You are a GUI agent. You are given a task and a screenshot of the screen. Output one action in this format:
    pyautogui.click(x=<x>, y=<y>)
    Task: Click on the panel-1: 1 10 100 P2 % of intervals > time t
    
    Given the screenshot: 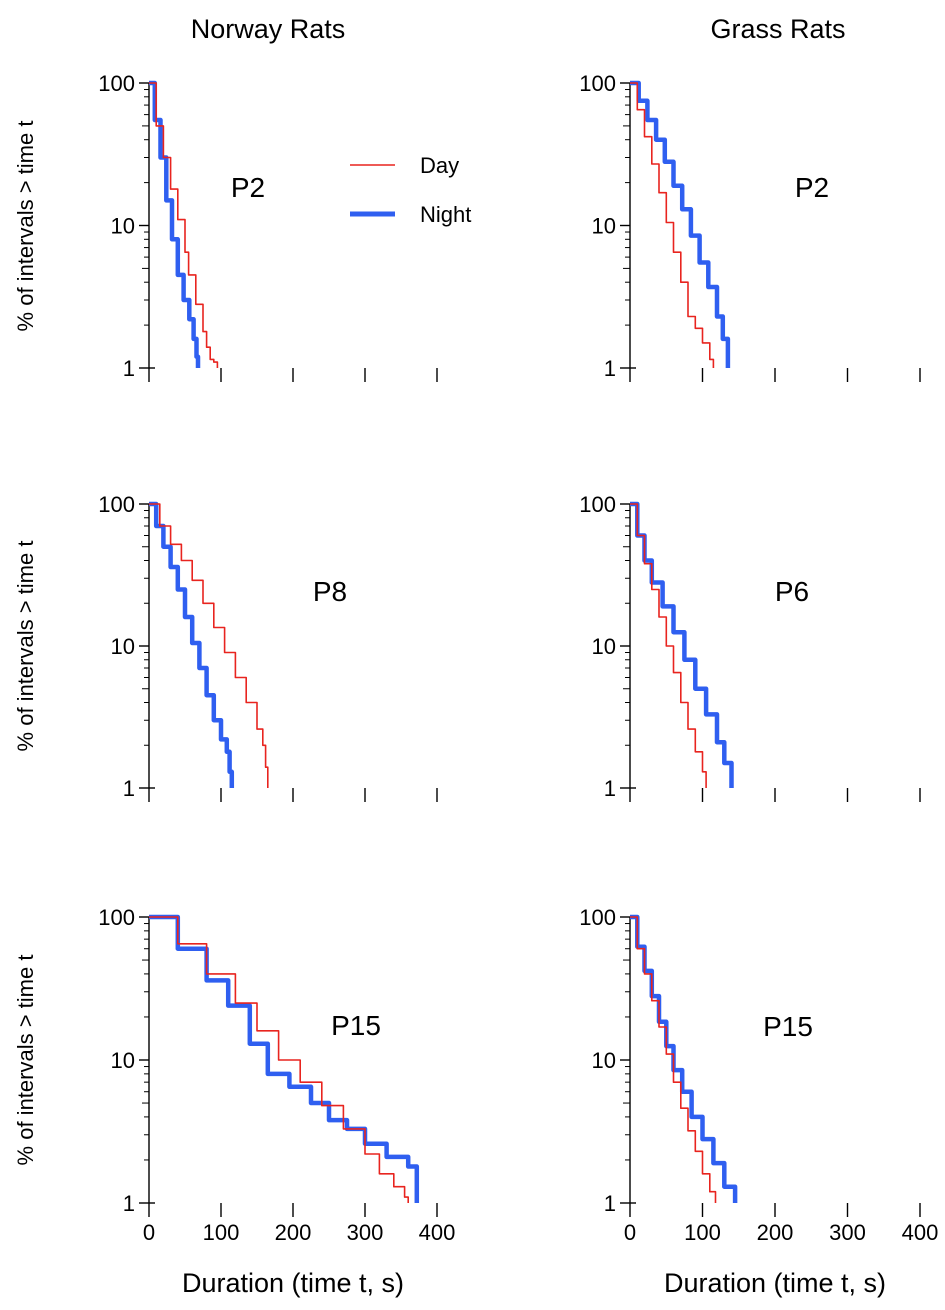 What is the action you would take?
    pyautogui.click(x=225, y=226)
    